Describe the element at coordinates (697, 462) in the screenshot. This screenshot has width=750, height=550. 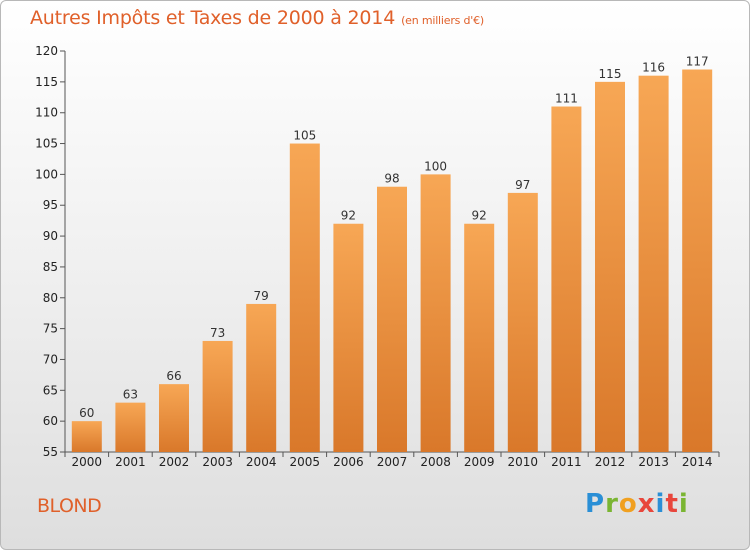
I see `x-tick-label-2014: 2014` at that location.